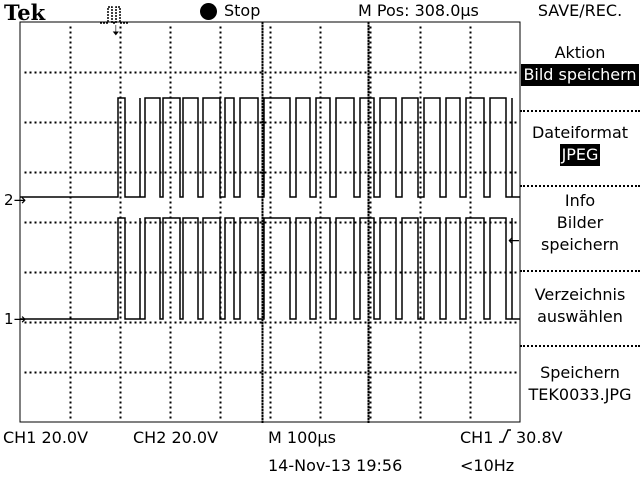  Describe the element at coordinates (580, 223) in the screenshot. I see `menu-item-info: Info Bilder speichern` at that location.